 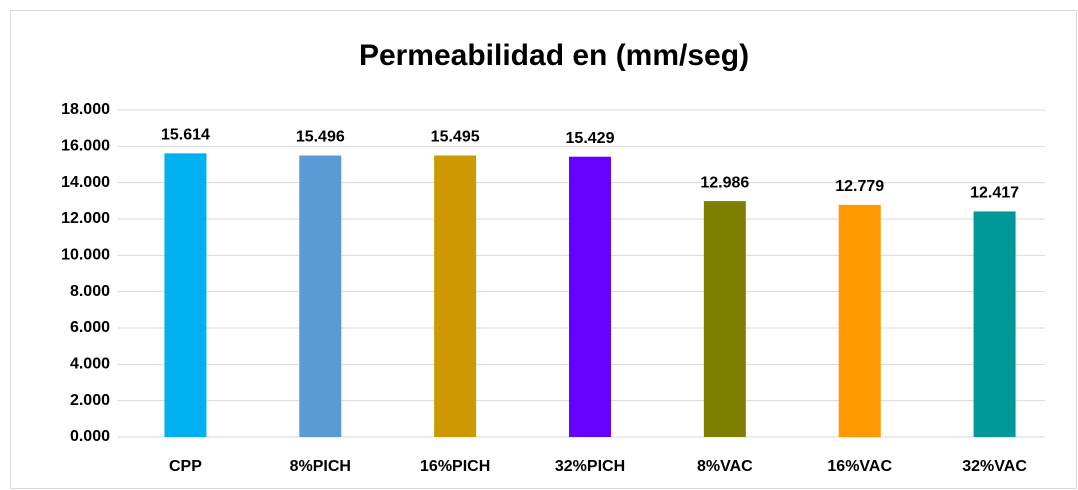 What do you see at coordinates (85, 182) in the screenshot?
I see `y-tick-label: 14.000` at bounding box center [85, 182].